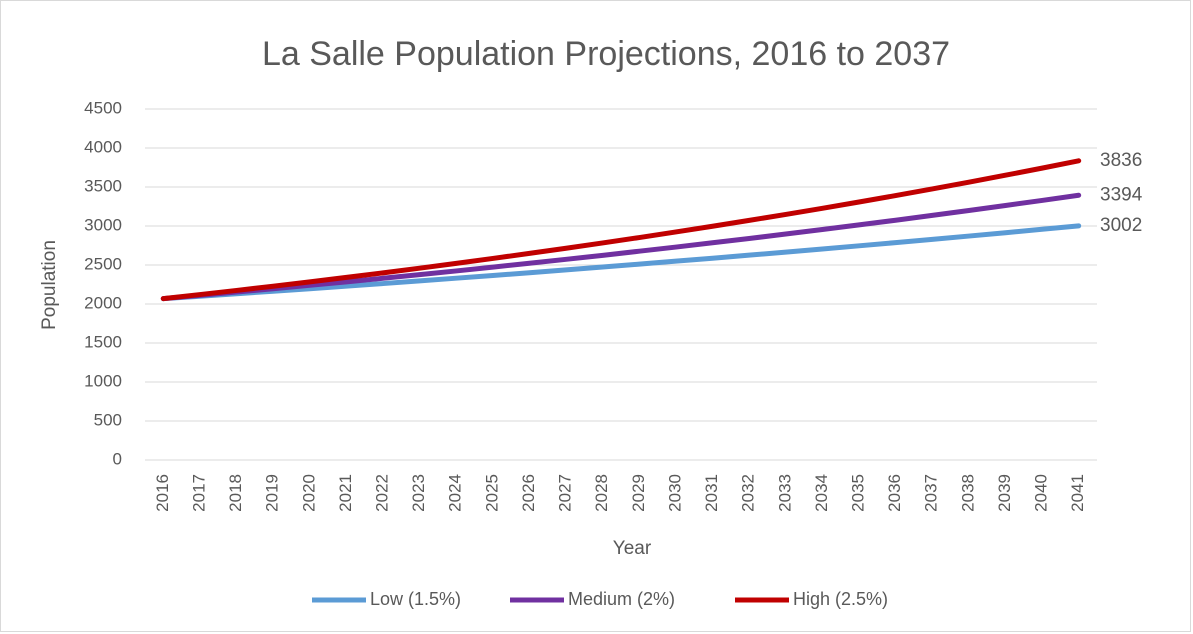 Image resolution: width=1193 pixels, height=634 pixels. Describe the element at coordinates (1121, 160) in the screenshot. I see `data-label: 3836` at that location.